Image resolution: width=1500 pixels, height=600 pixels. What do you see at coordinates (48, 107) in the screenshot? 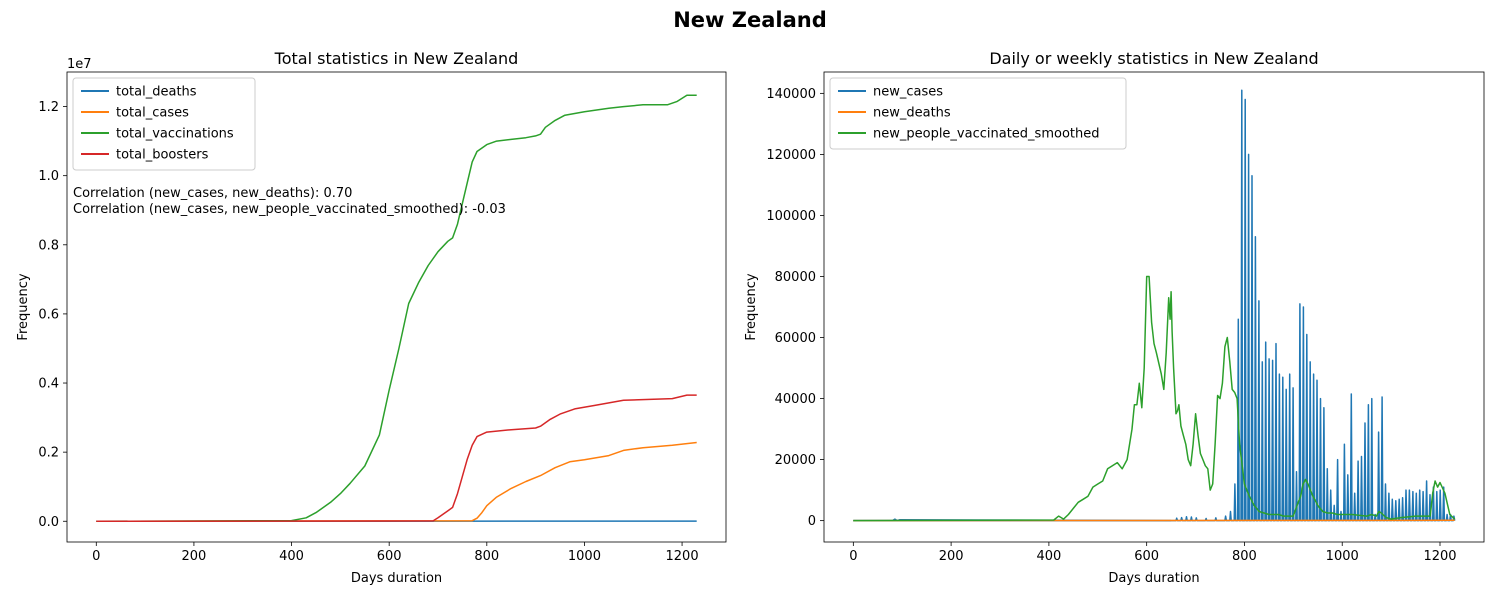
I see `y-tick-label: 1.2` at bounding box center [48, 107].